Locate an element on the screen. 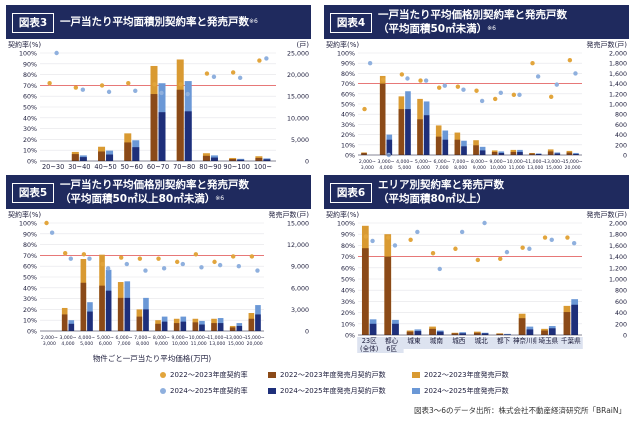 Image resolution: width=634 pixels, height=426 pixels. x-tick-label: 60~70 is located at coordinates (158, 167).